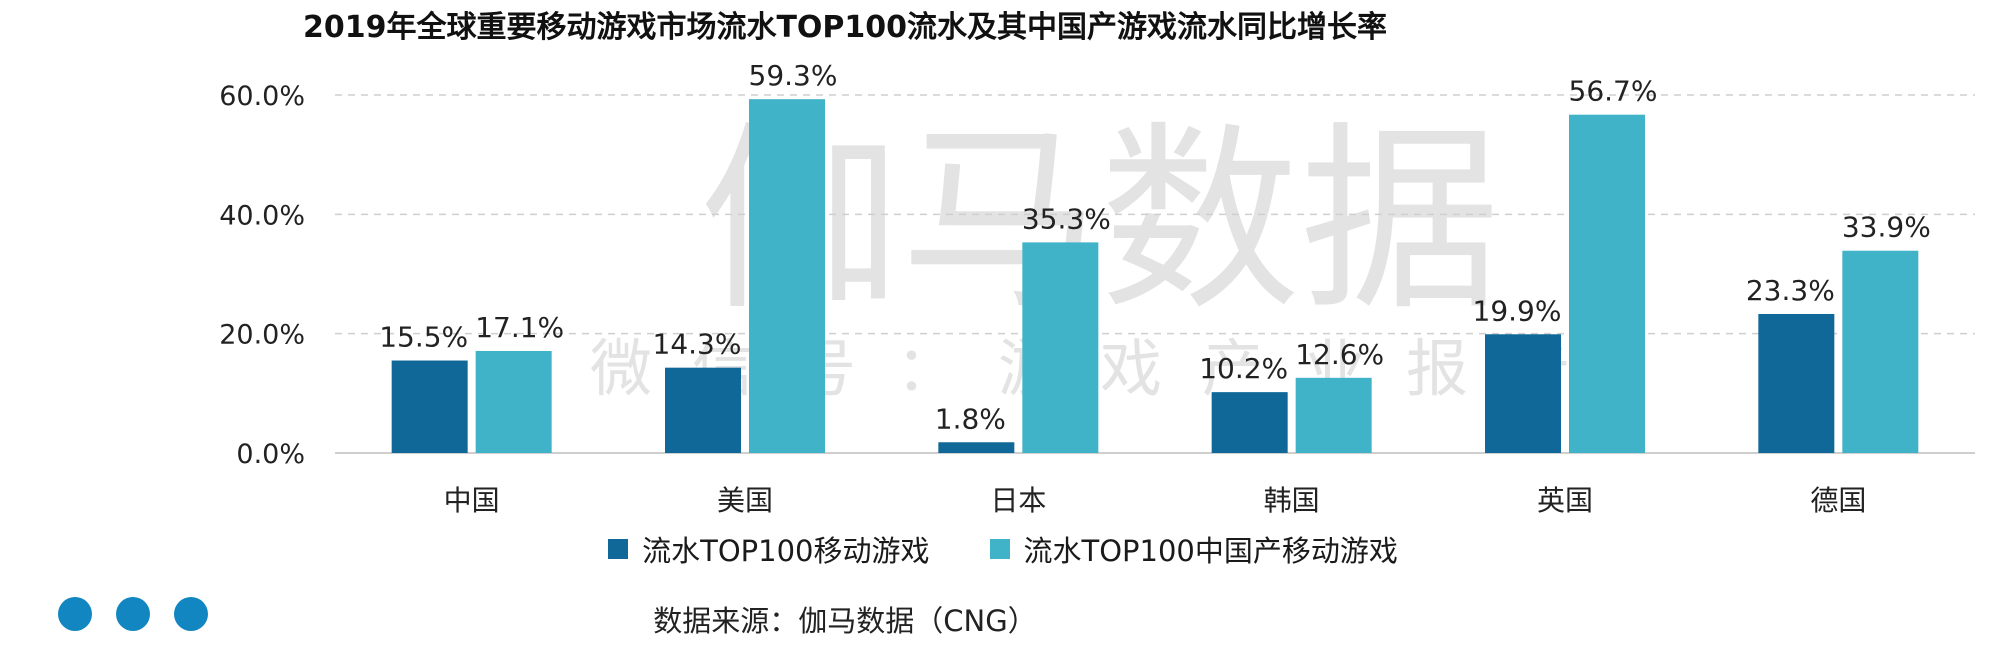  Describe the element at coordinates (270, 454) in the screenshot. I see `y-tick-label: 0.0%` at that location.